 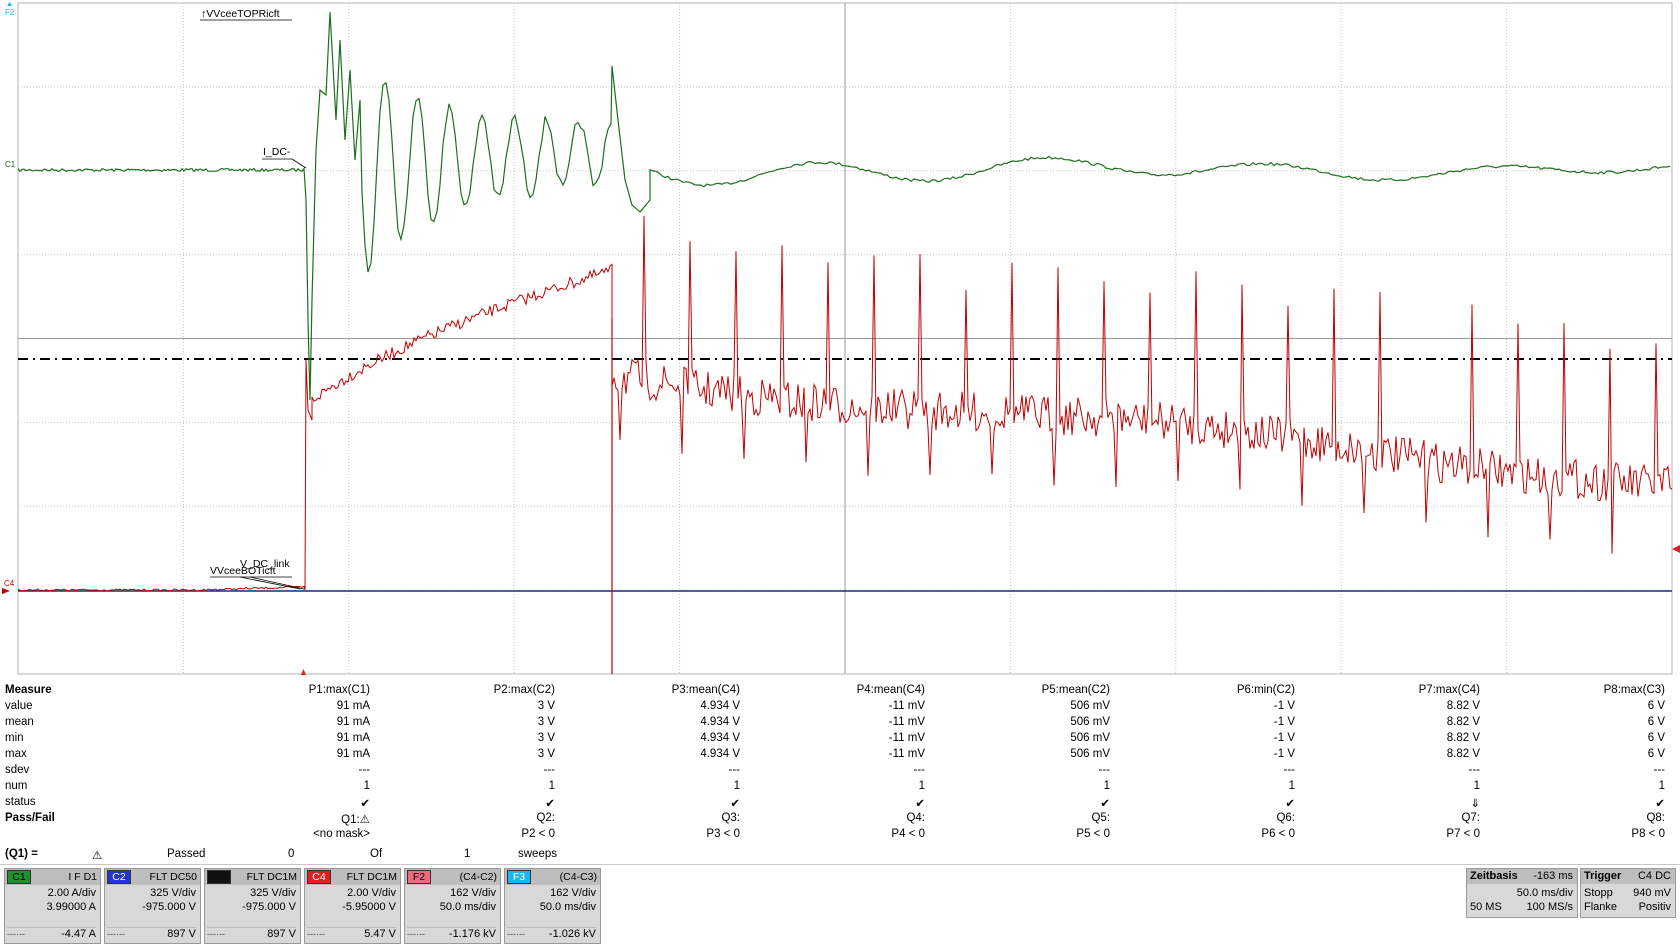 What do you see at coordinates (1265, 690) in the screenshot?
I see `param-header: P6:min(C2)` at bounding box center [1265, 690].